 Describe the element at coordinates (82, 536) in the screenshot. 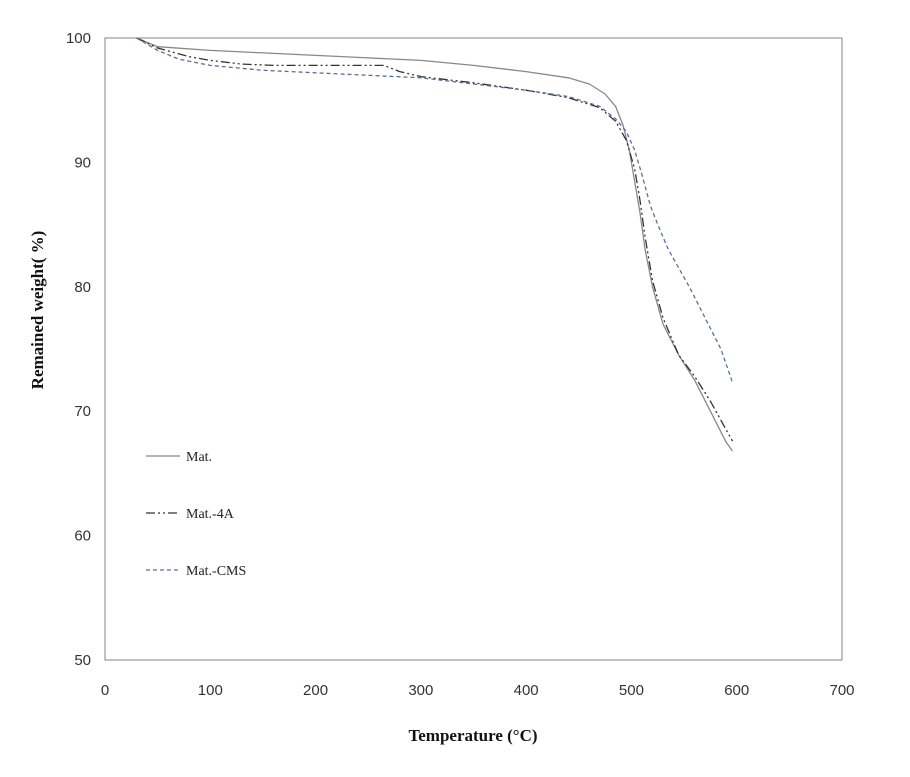

I see `y-tick-label: 60` at that location.